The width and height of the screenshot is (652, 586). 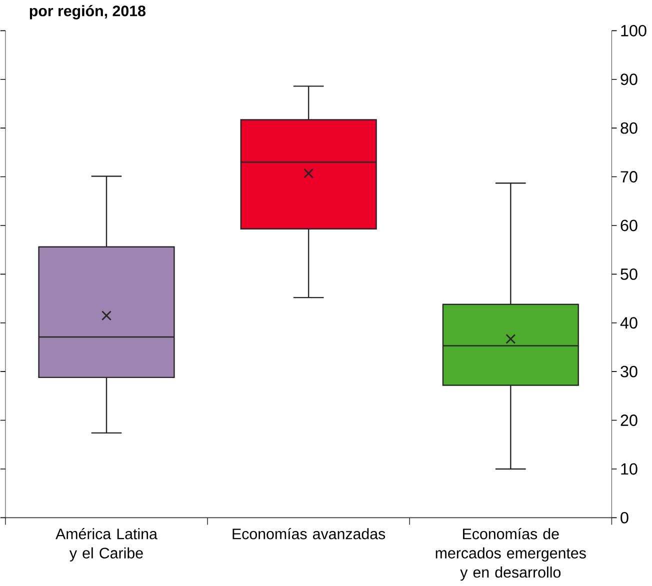 What do you see at coordinates (629, 372) in the screenshot?
I see `y-tick-label: 30` at bounding box center [629, 372].